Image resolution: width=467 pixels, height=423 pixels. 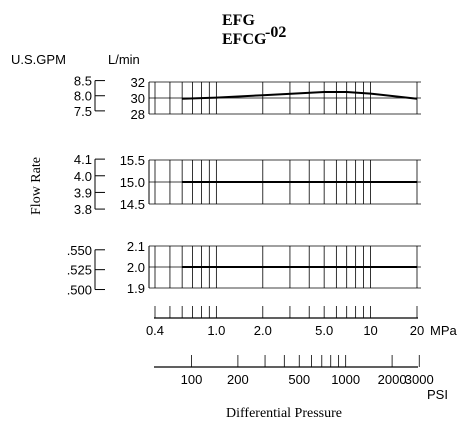 I want to click on mpa-tick-label: 5.0, so click(x=324, y=330).